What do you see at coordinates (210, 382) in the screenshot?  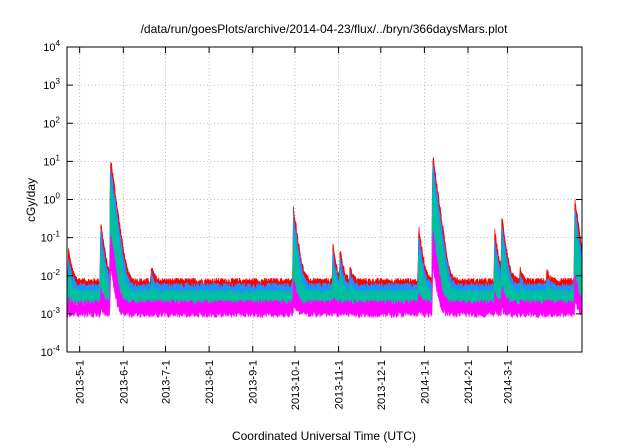 I see `x-tick-label: 2013-8-1` at bounding box center [210, 382].